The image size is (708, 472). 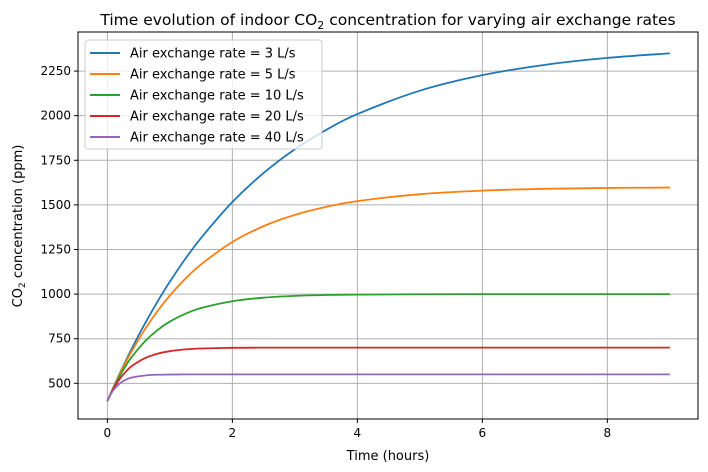 I want to click on x-tick-label: 8, so click(x=608, y=433).